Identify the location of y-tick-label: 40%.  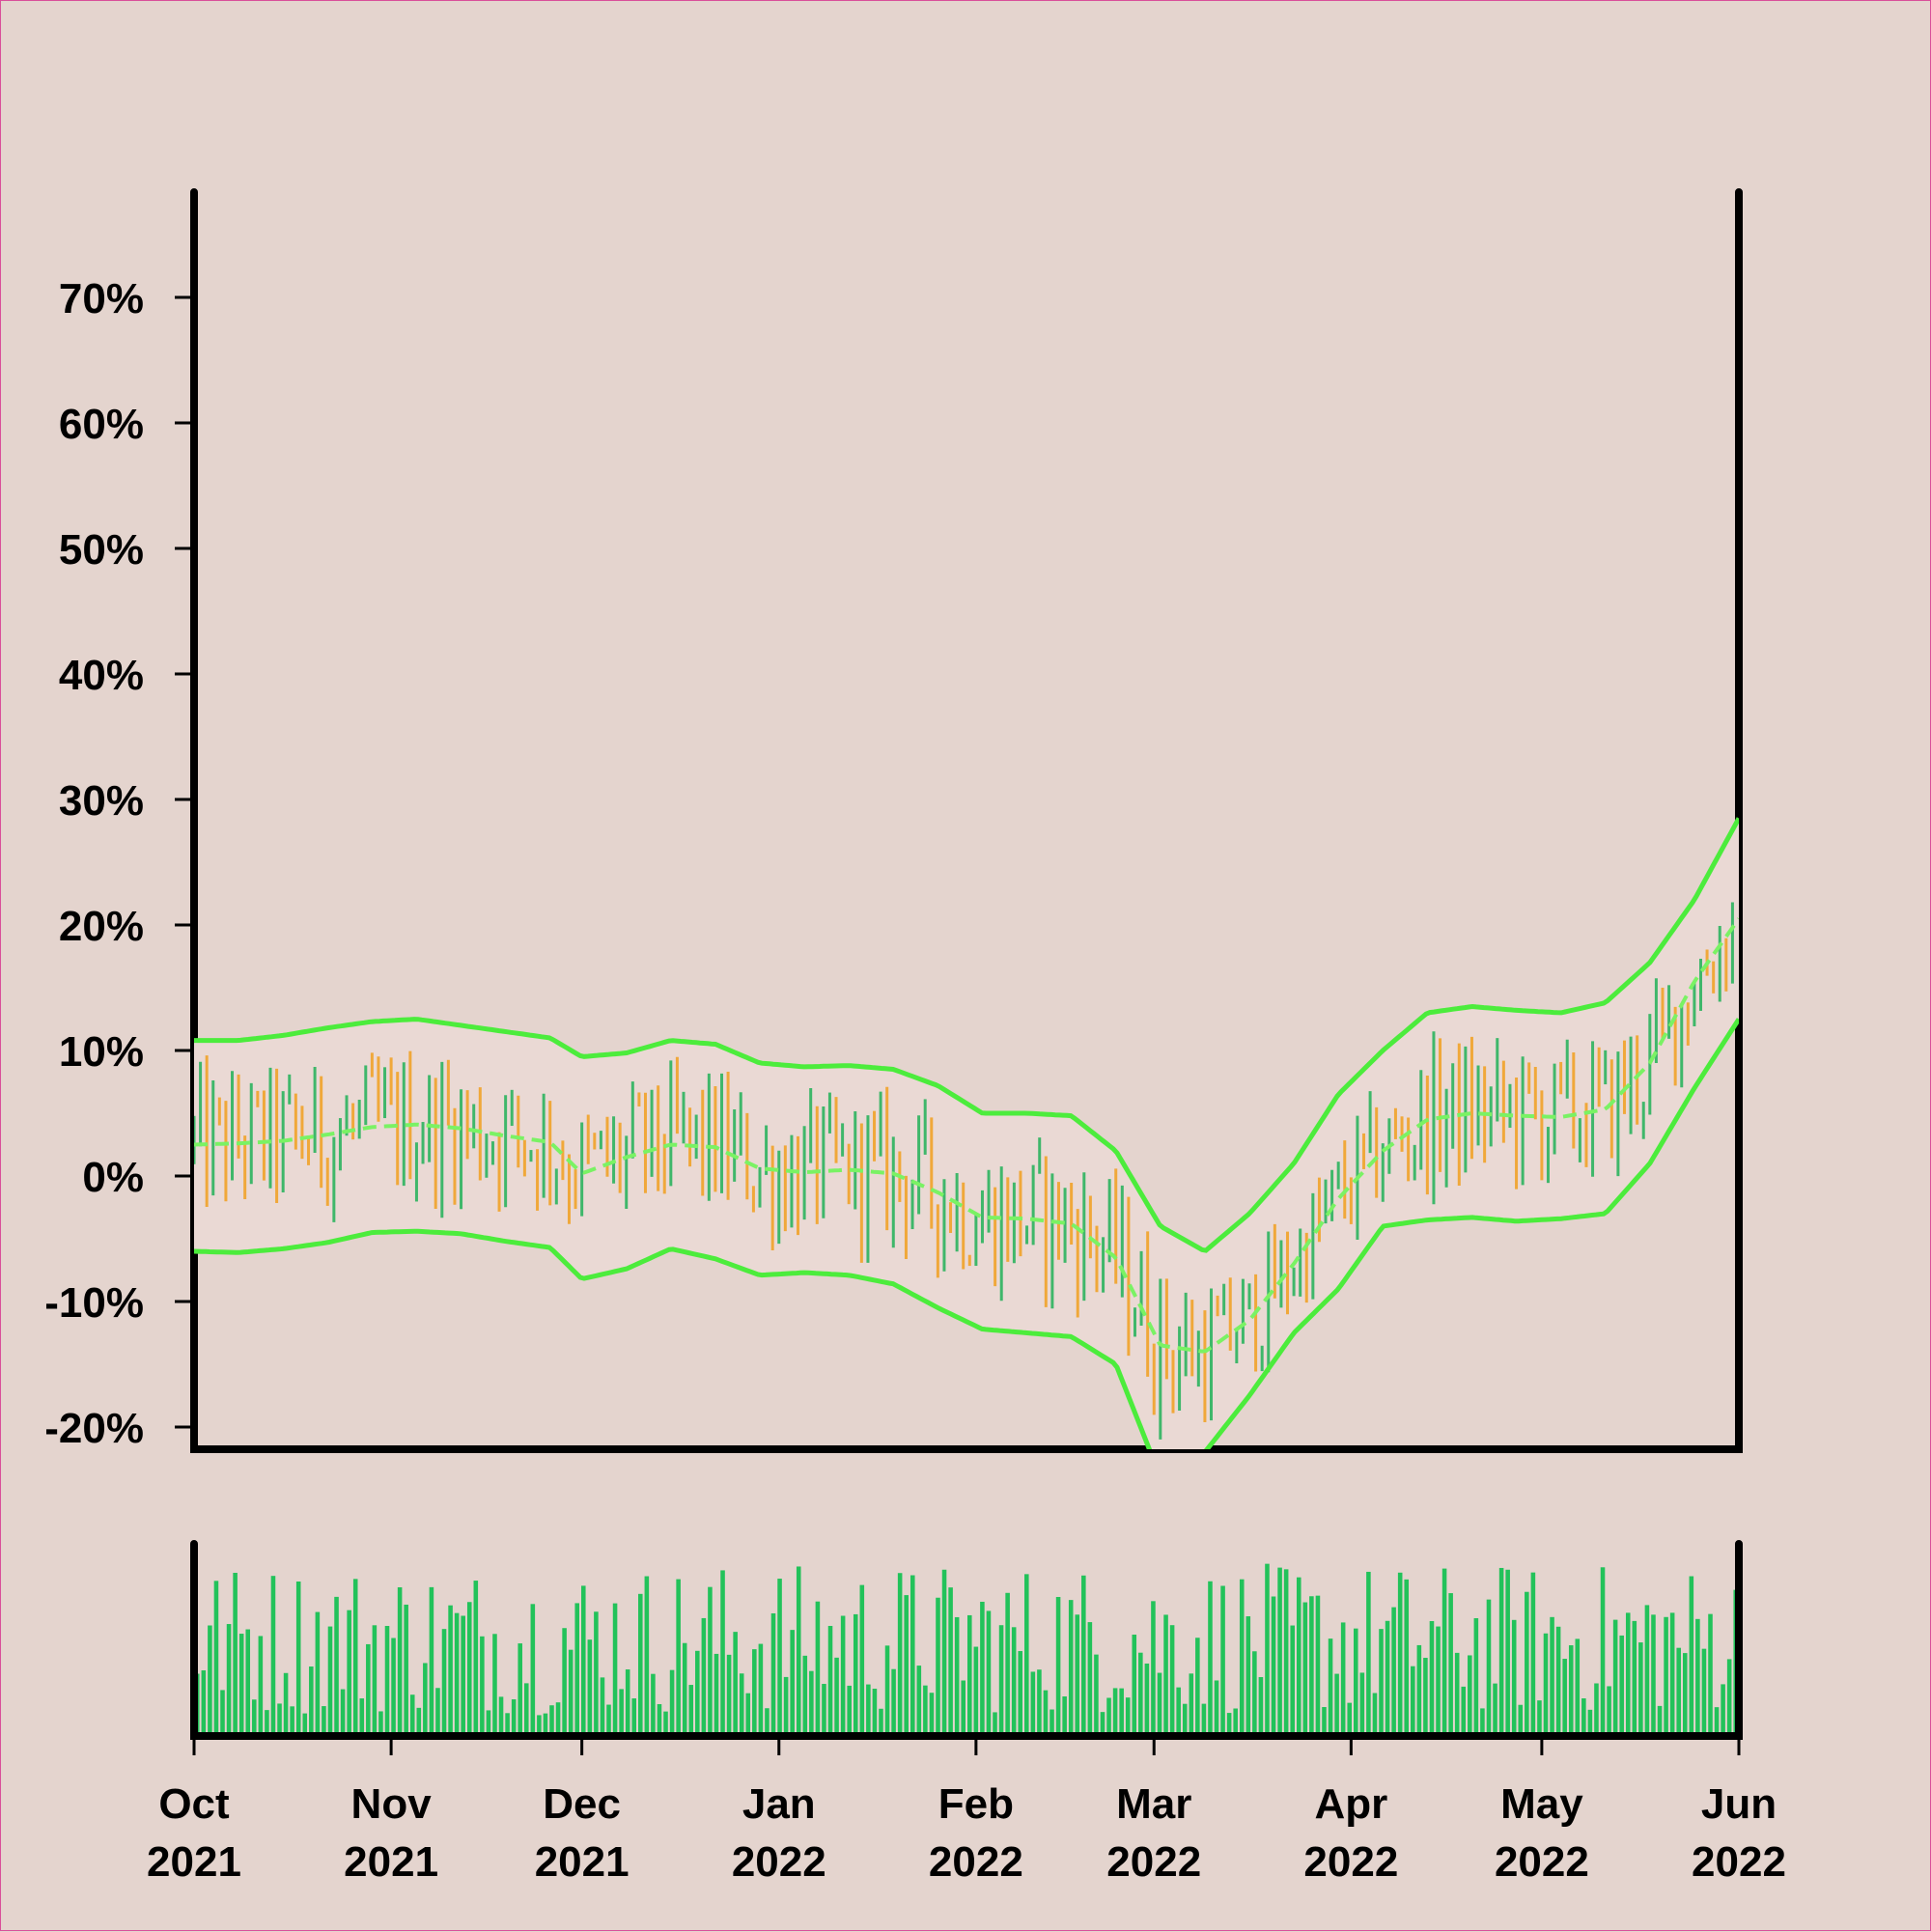
(101, 676).